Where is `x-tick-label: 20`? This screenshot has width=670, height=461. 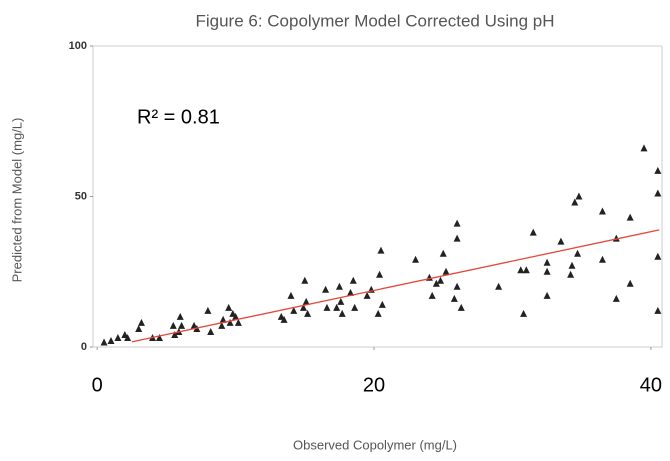
x-tick-label: 20 is located at coordinates (374, 385).